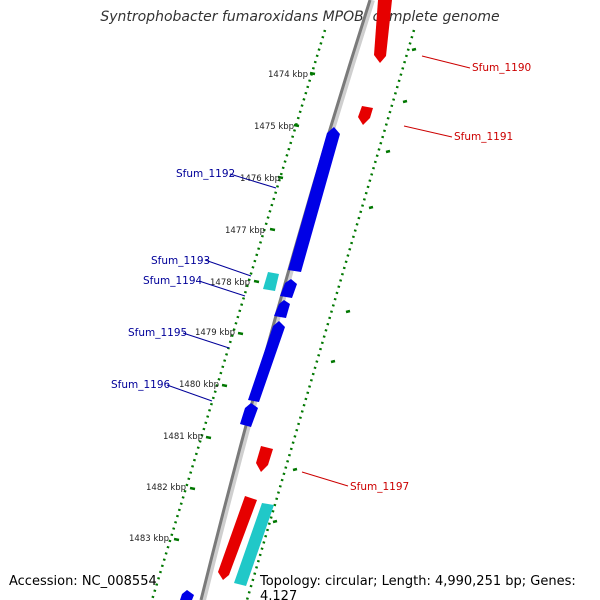 The image size is (600, 600). I want to click on accession-text: Accession: NC_008554, so click(83, 581).